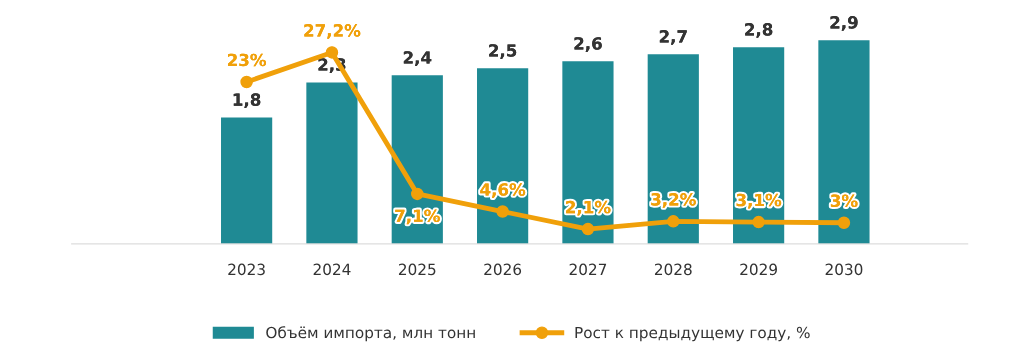 The image size is (1024, 355). What do you see at coordinates (758, 269) in the screenshot?
I see `x-tick-label: 2029` at bounding box center [758, 269].